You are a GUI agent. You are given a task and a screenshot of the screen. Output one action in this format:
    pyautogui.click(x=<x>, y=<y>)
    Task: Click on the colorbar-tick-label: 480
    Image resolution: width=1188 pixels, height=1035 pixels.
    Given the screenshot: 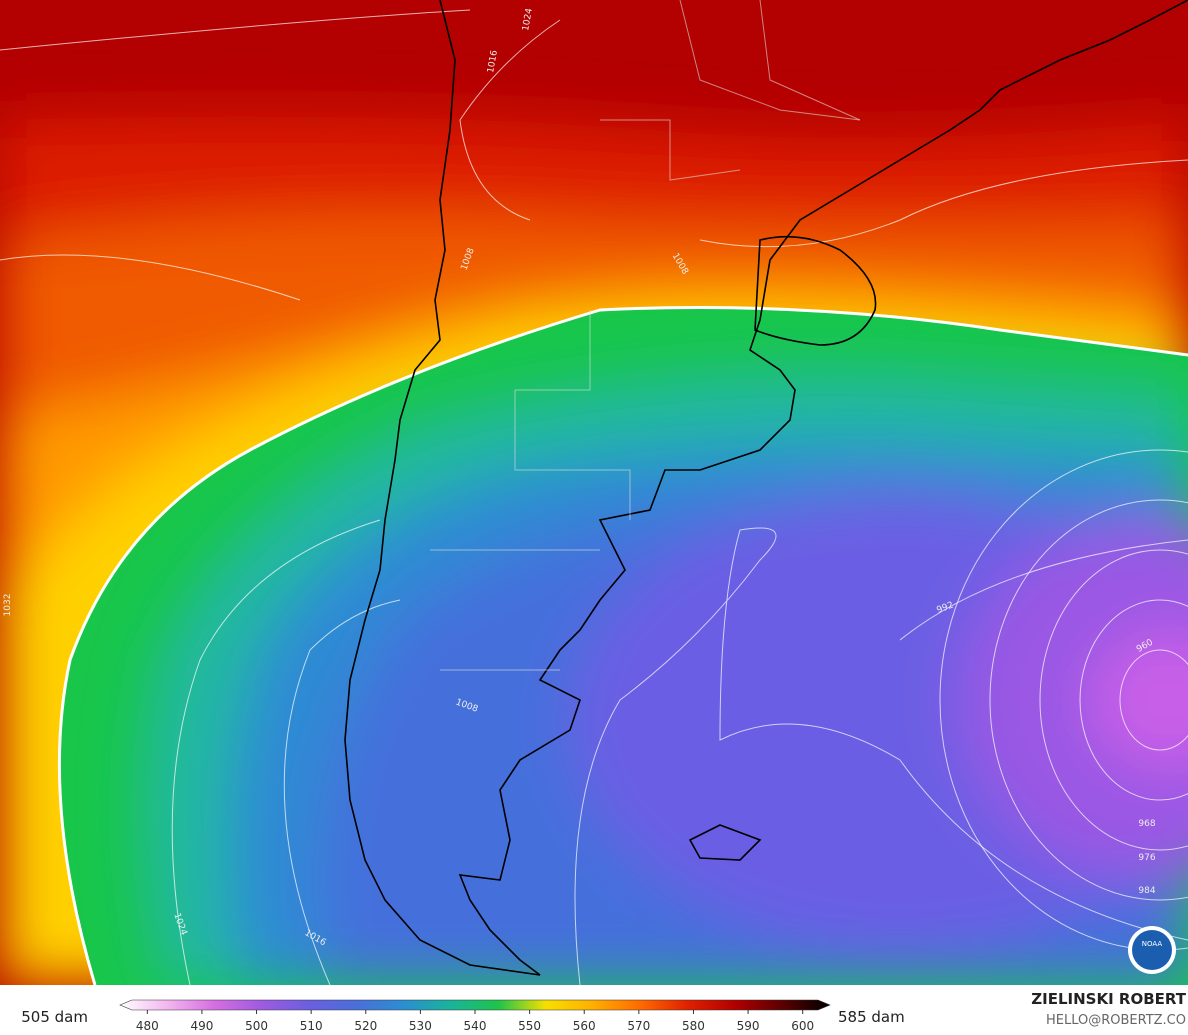 What is the action you would take?
    pyautogui.click(x=147, y=1026)
    